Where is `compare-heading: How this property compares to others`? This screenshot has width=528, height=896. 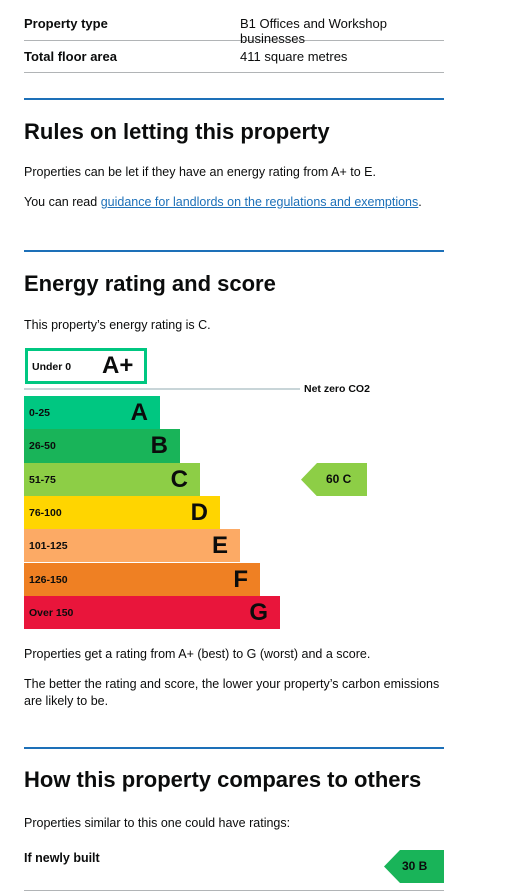
compare-heading: How this property compares to others is located at coordinates (223, 779).